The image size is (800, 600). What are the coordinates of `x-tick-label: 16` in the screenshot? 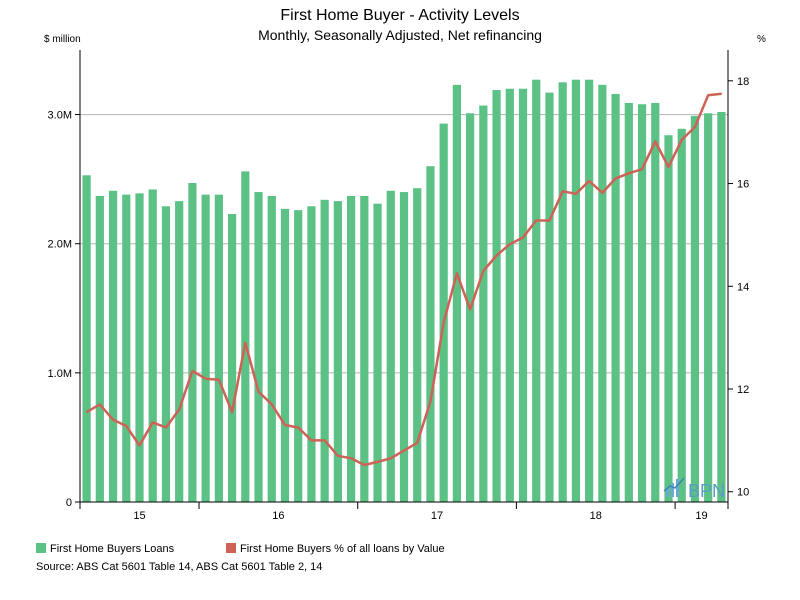 It's located at (278, 516).